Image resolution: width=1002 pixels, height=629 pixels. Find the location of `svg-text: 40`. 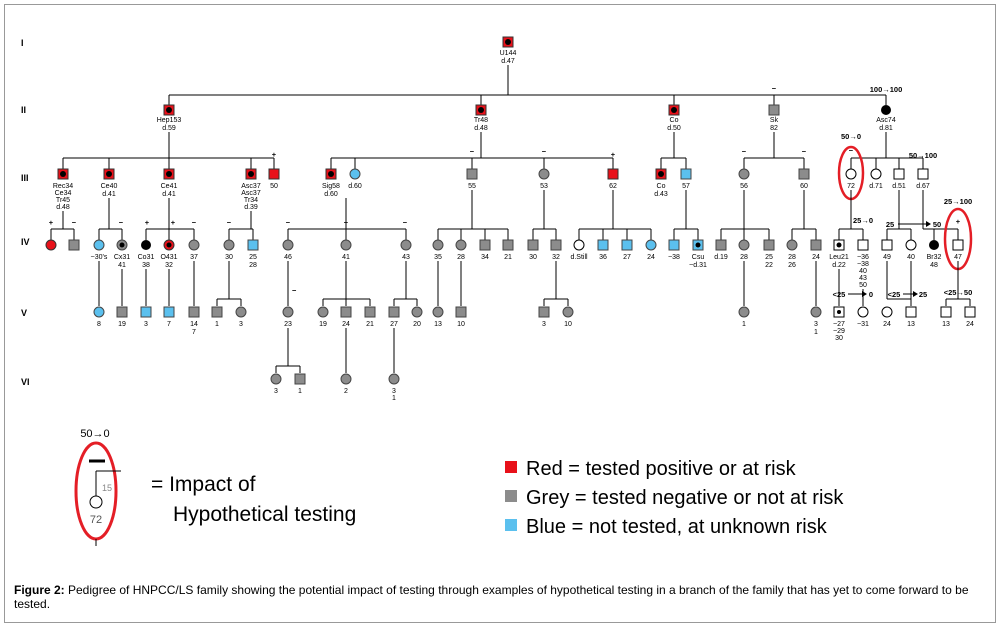

svg-text: 40 is located at coordinates (863, 271).